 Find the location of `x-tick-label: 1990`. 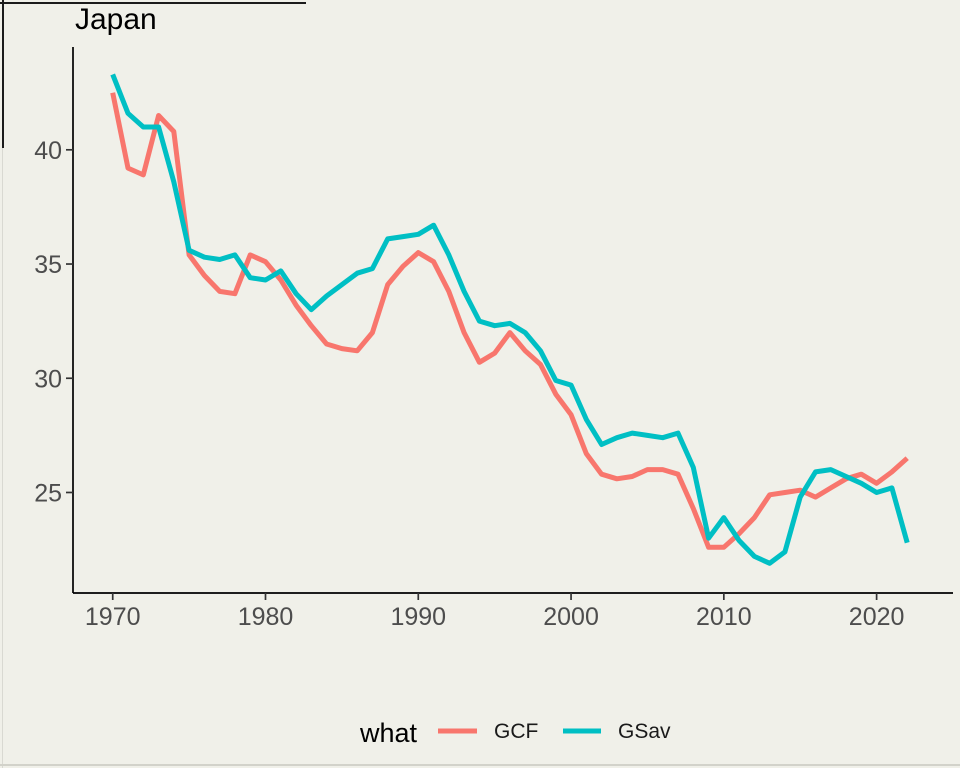

x-tick-label: 1990 is located at coordinates (418, 617).